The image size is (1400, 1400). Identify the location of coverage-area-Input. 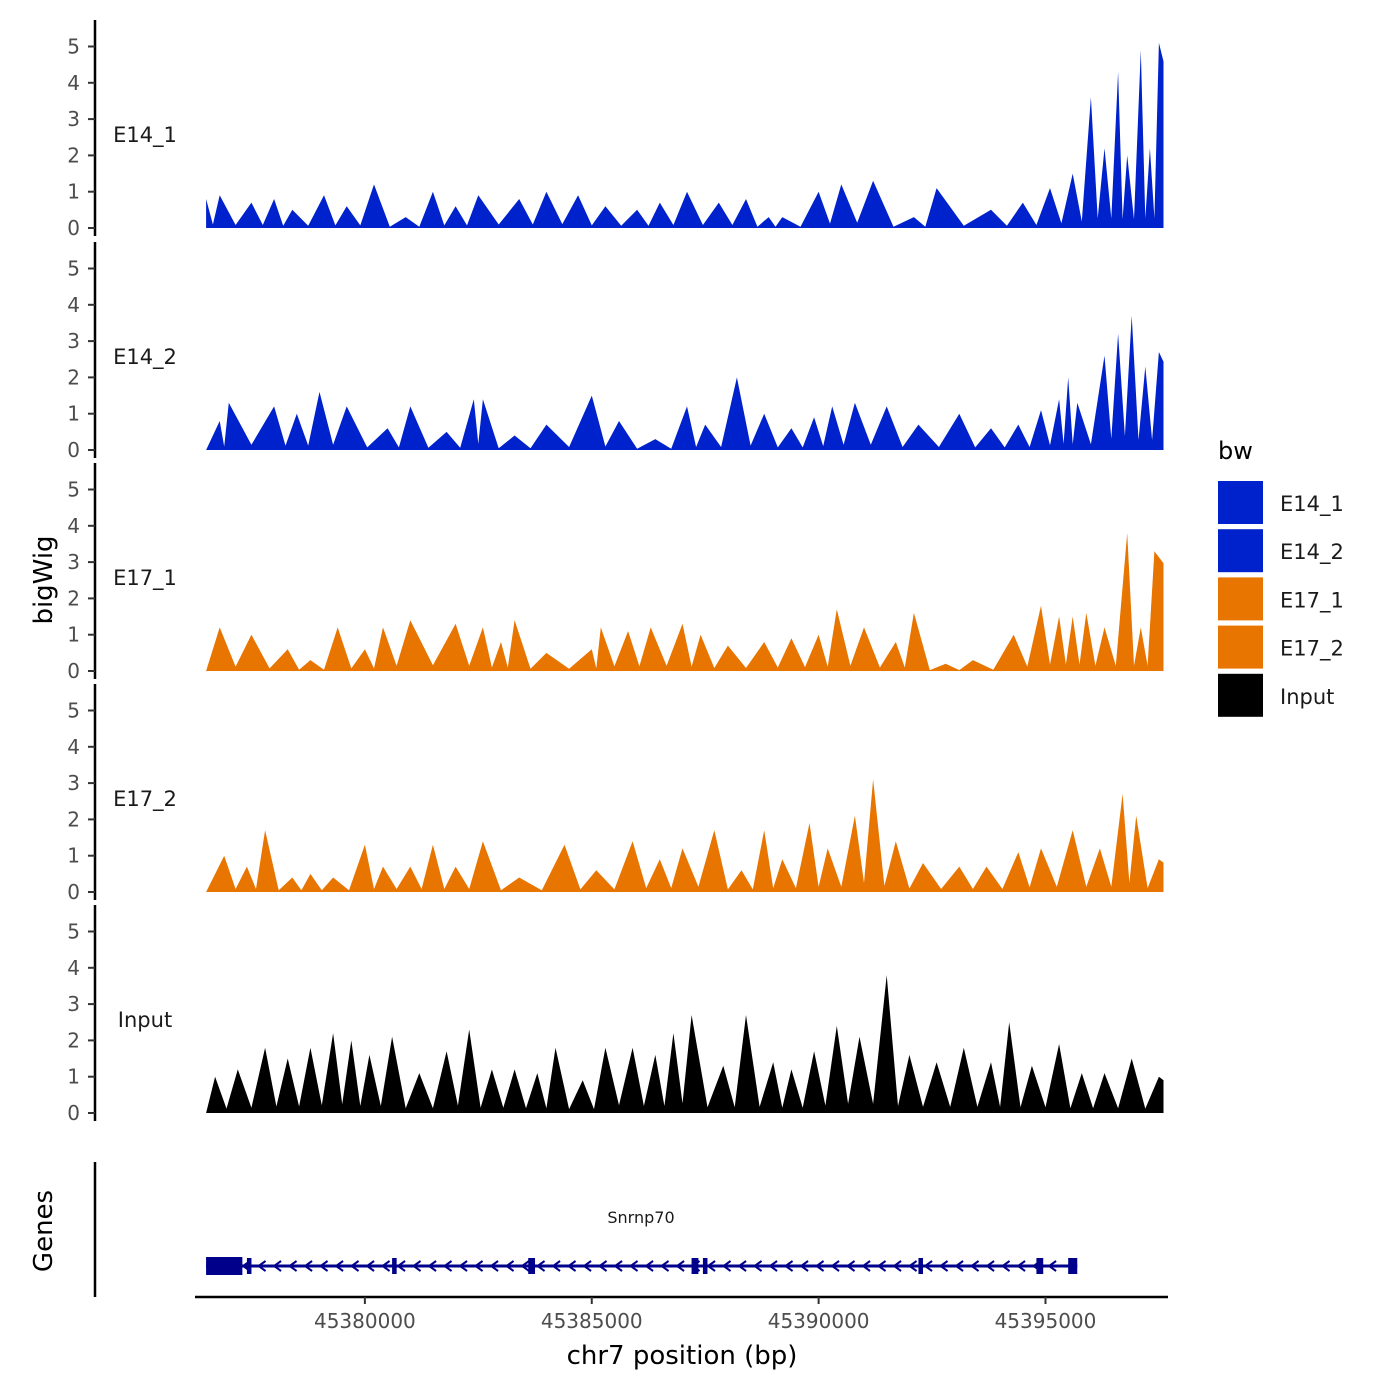
(685, 1044).